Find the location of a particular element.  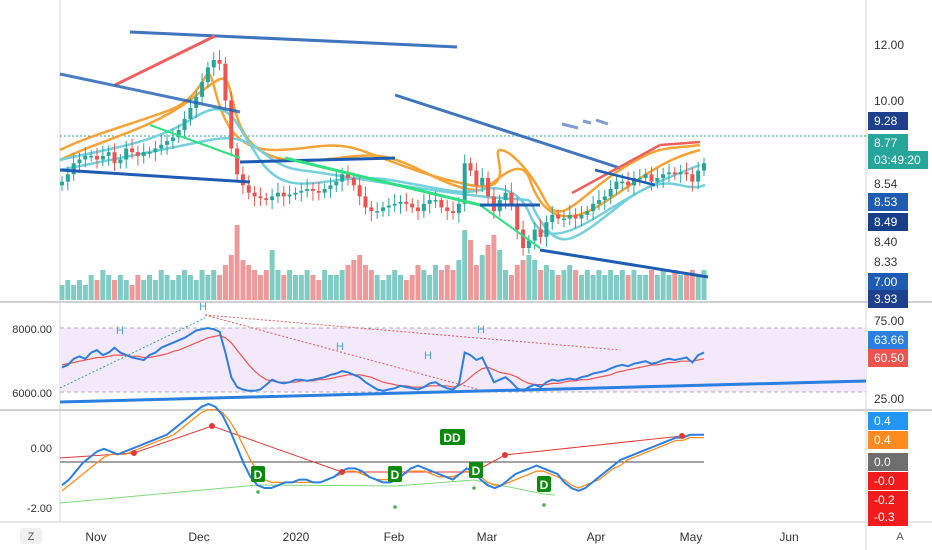

trend-mar-channel is located at coordinates (507, 131).